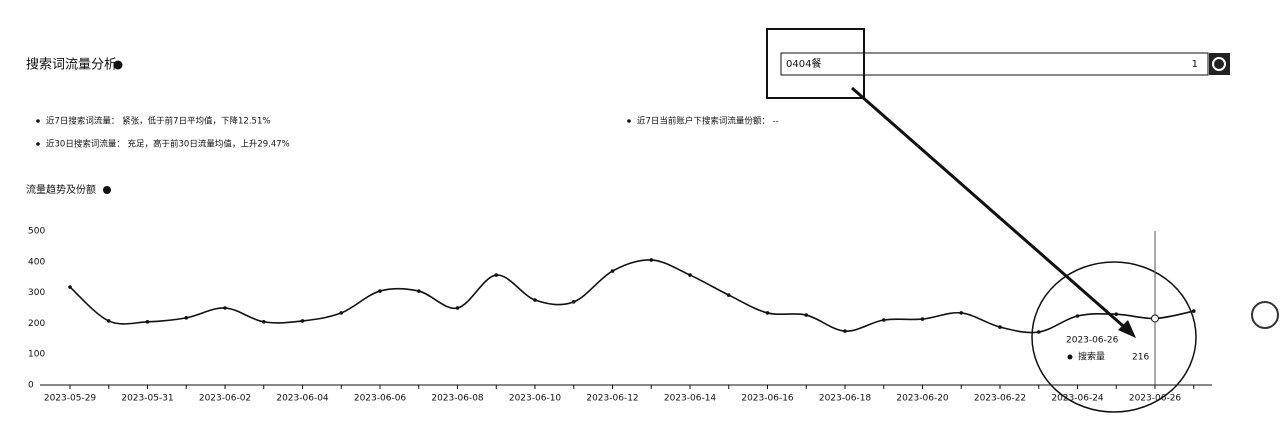 This screenshot has height=442, width=1280. What do you see at coordinates (70, 399) in the screenshot?
I see `x-tick-label: 2023-05-29` at bounding box center [70, 399].